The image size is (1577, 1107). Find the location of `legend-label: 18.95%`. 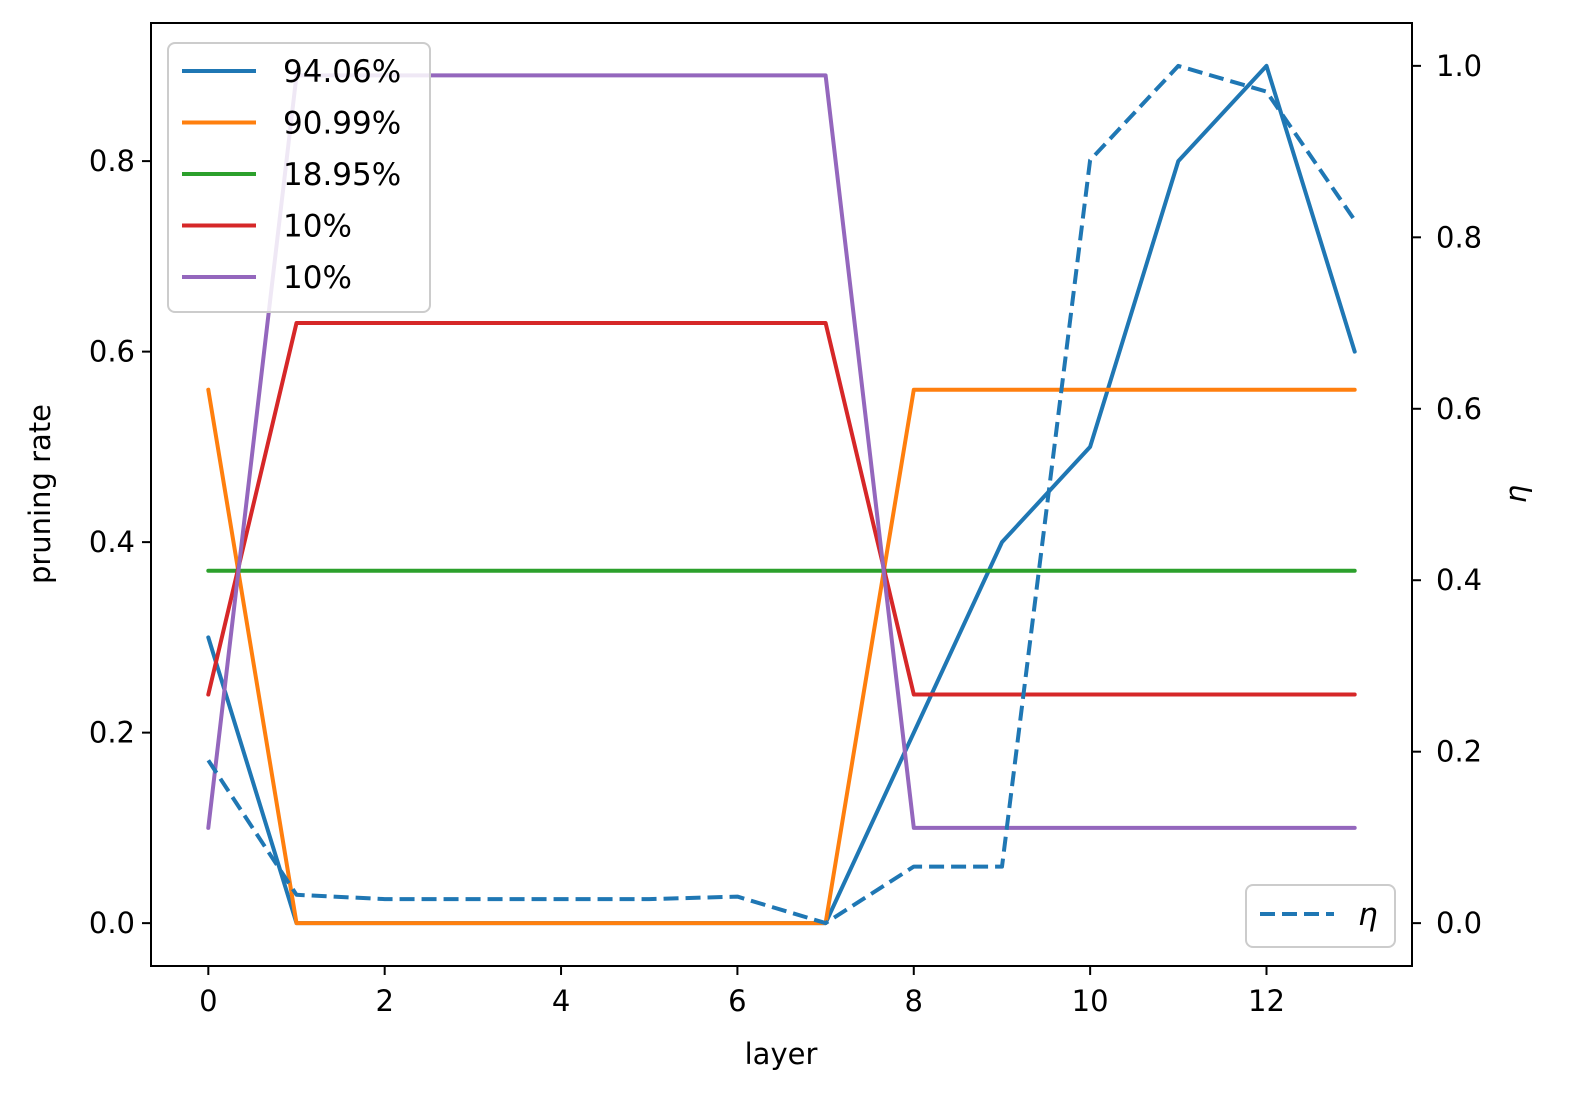

legend-label: 18.95% is located at coordinates (342, 175).